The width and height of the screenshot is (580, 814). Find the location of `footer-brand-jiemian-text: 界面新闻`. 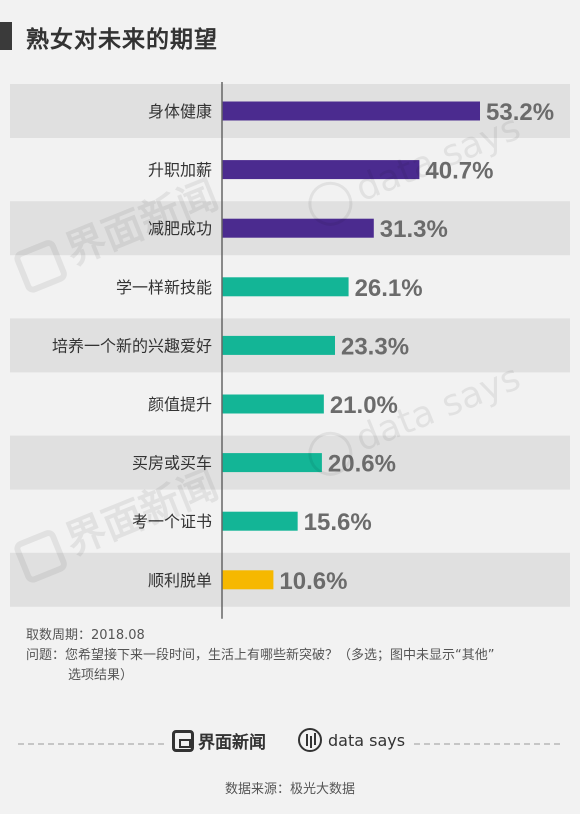

footer-brand-jiemian-text: 界面新闻 is located at coordinates (232, 743).